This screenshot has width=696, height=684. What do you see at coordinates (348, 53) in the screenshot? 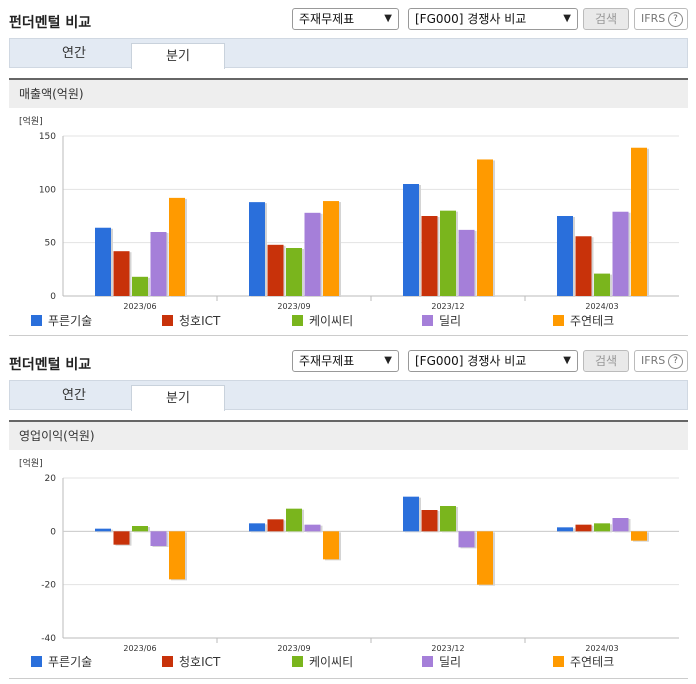
I see `period-tabs: 연간 분기` at bounding box center [348, 53].